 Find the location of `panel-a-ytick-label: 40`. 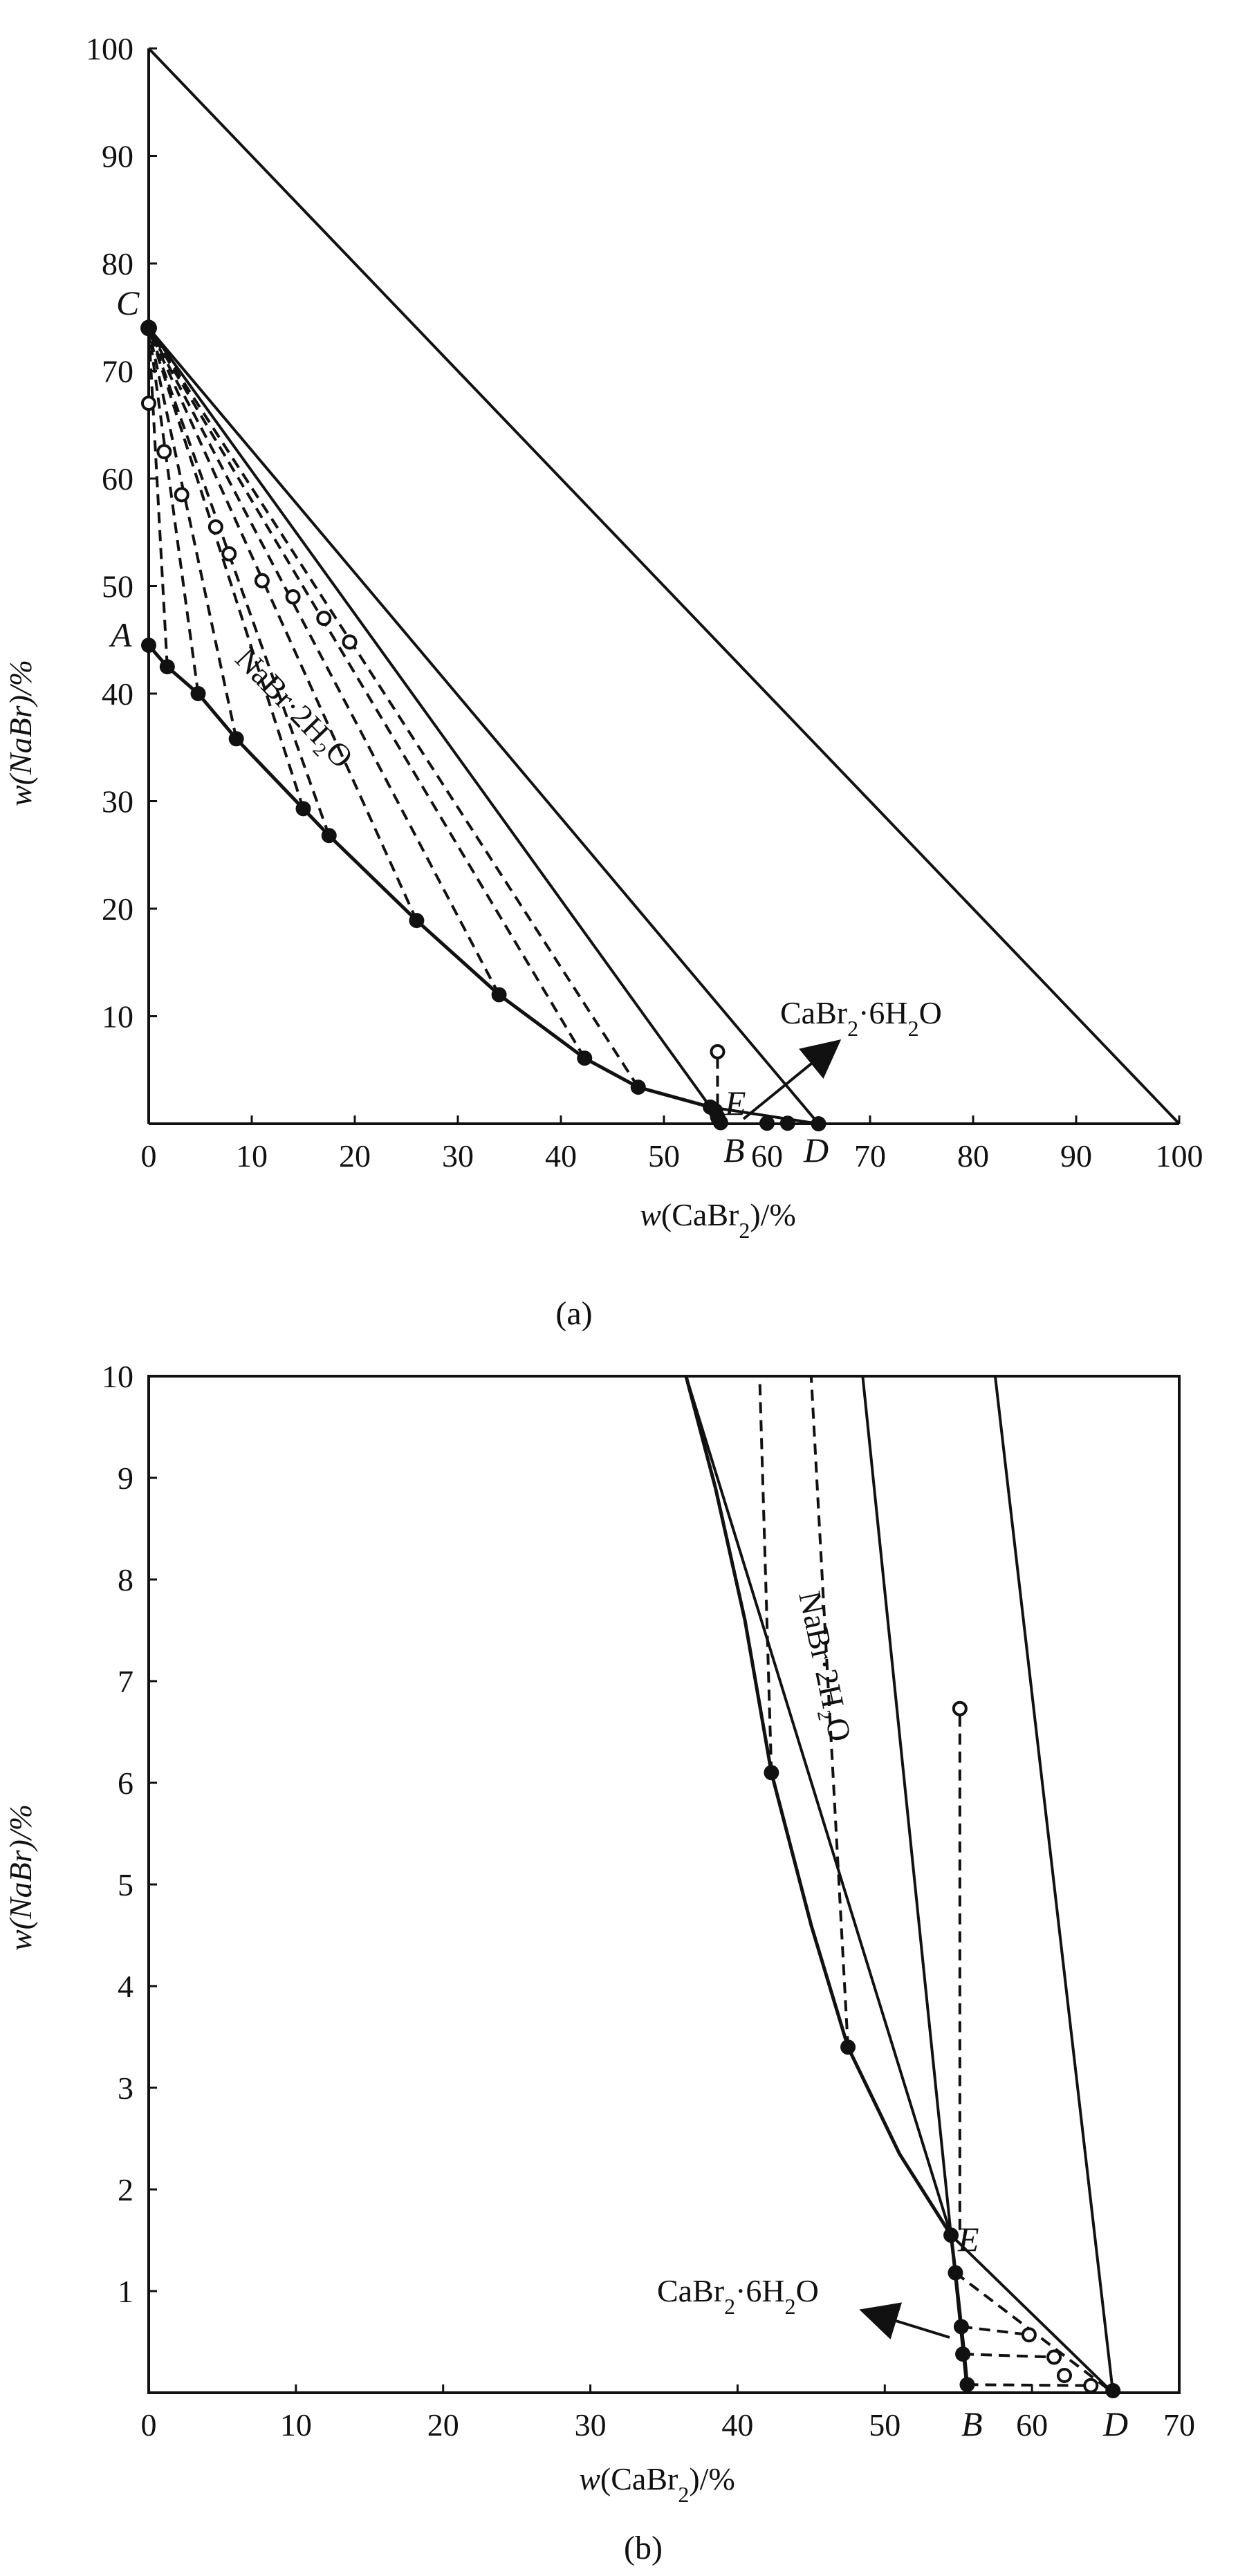

panel-a-ytick-label: 40 is located at coordinates (117, 694).